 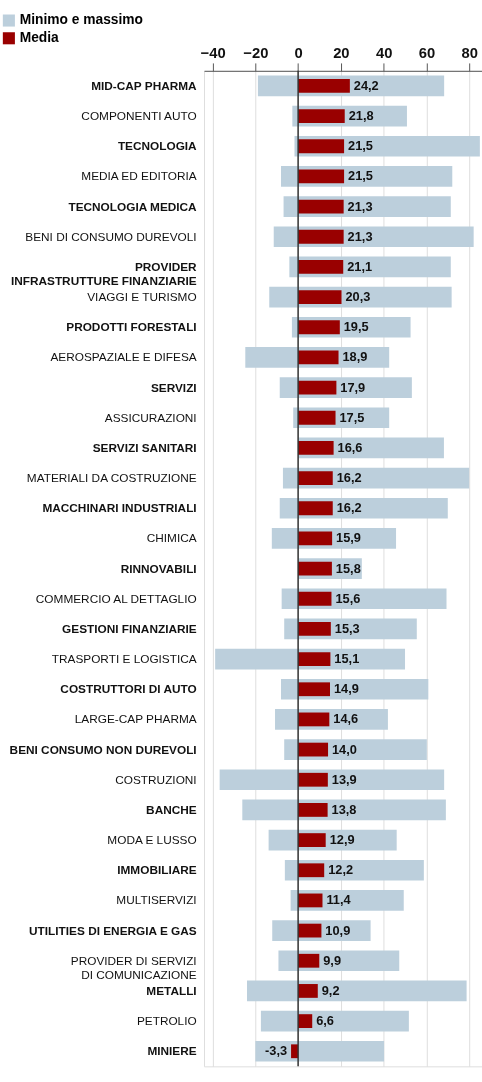 What do you see at coordinates (150, 417) in the screenshot?
I see `y-tick-label: ASSICURAZIONI` at bounding box center [150, 417].